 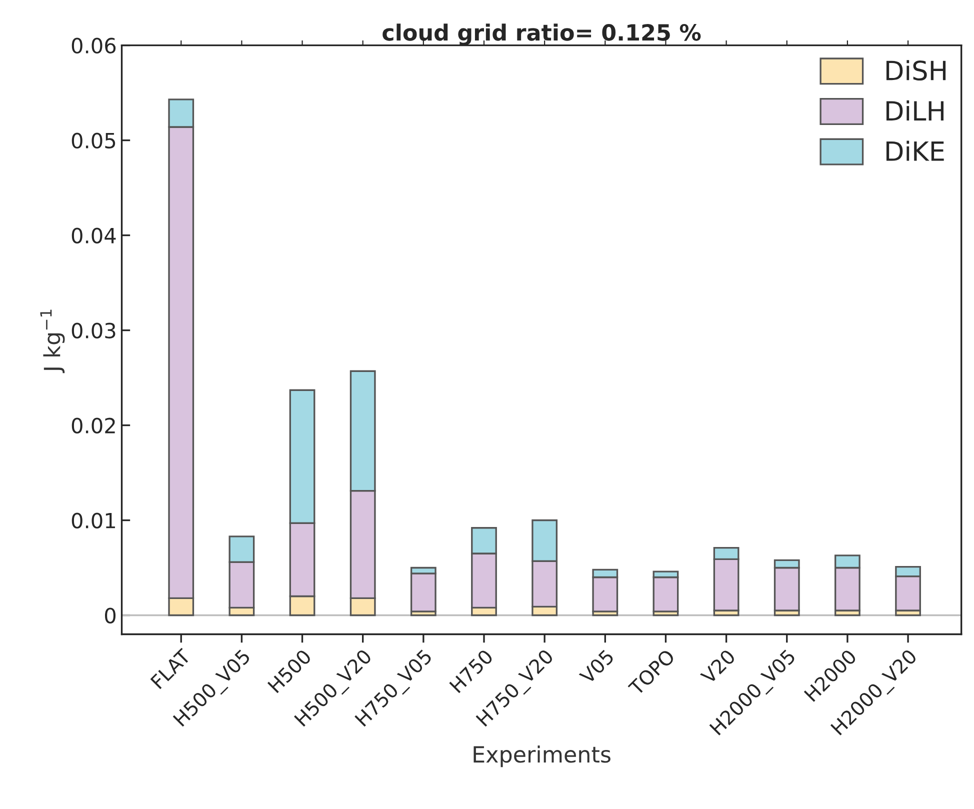 I want to click on y-tick-label: 0.01, so click(x=93, y=520).